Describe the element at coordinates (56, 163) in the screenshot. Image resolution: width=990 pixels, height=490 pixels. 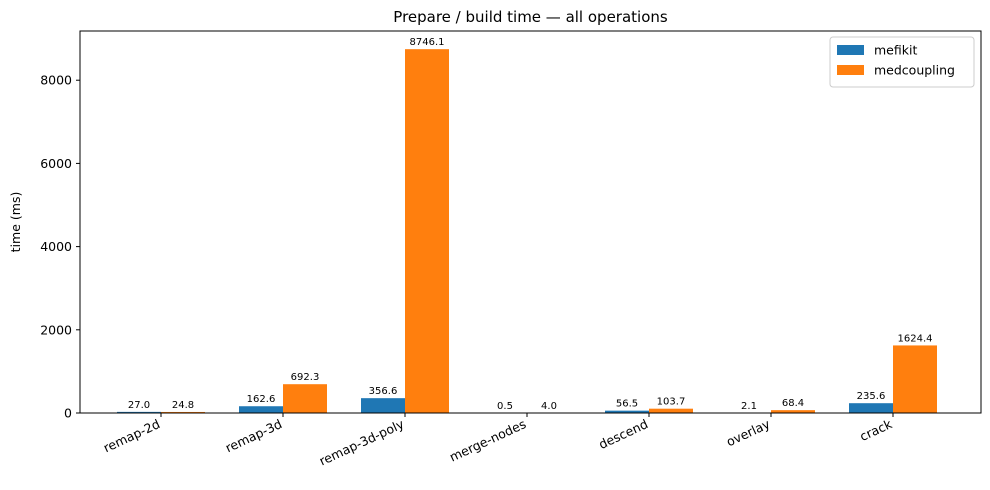
I see `y-tick-label: 6000` at that location.